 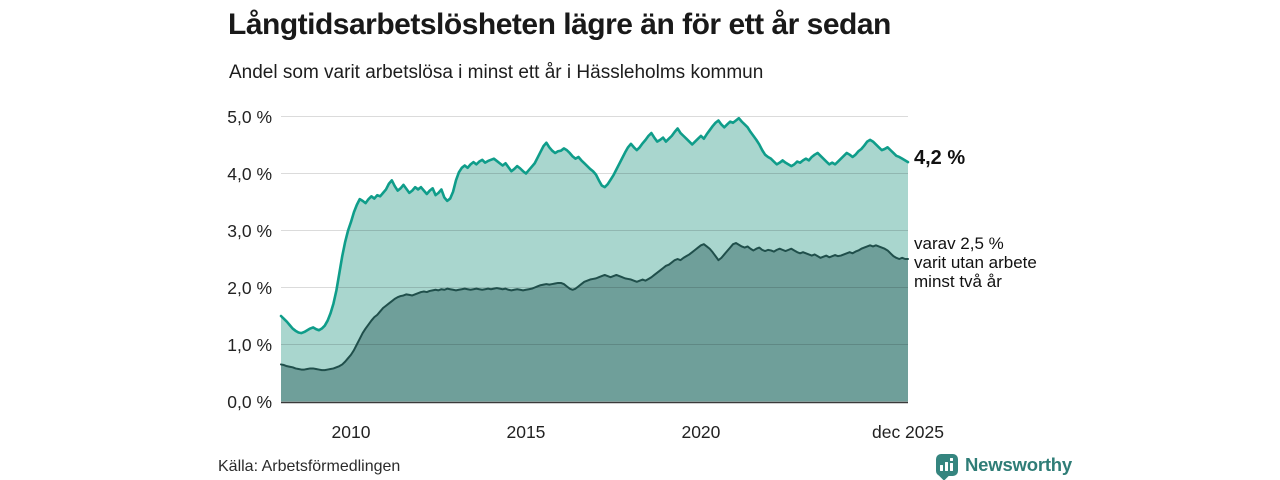 What do you see at coordinates (249, 401) in the screenshot?
I see `y-tick-label: 0,0 %` at bounding box center [249, 401].